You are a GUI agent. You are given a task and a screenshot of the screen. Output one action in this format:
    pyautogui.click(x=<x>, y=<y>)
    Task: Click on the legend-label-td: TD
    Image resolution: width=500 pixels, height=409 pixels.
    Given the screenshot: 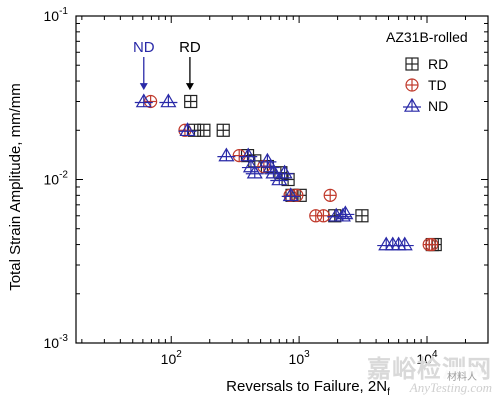 What is the action you would take?
    pyautogui.click(x=437, y=85)
    